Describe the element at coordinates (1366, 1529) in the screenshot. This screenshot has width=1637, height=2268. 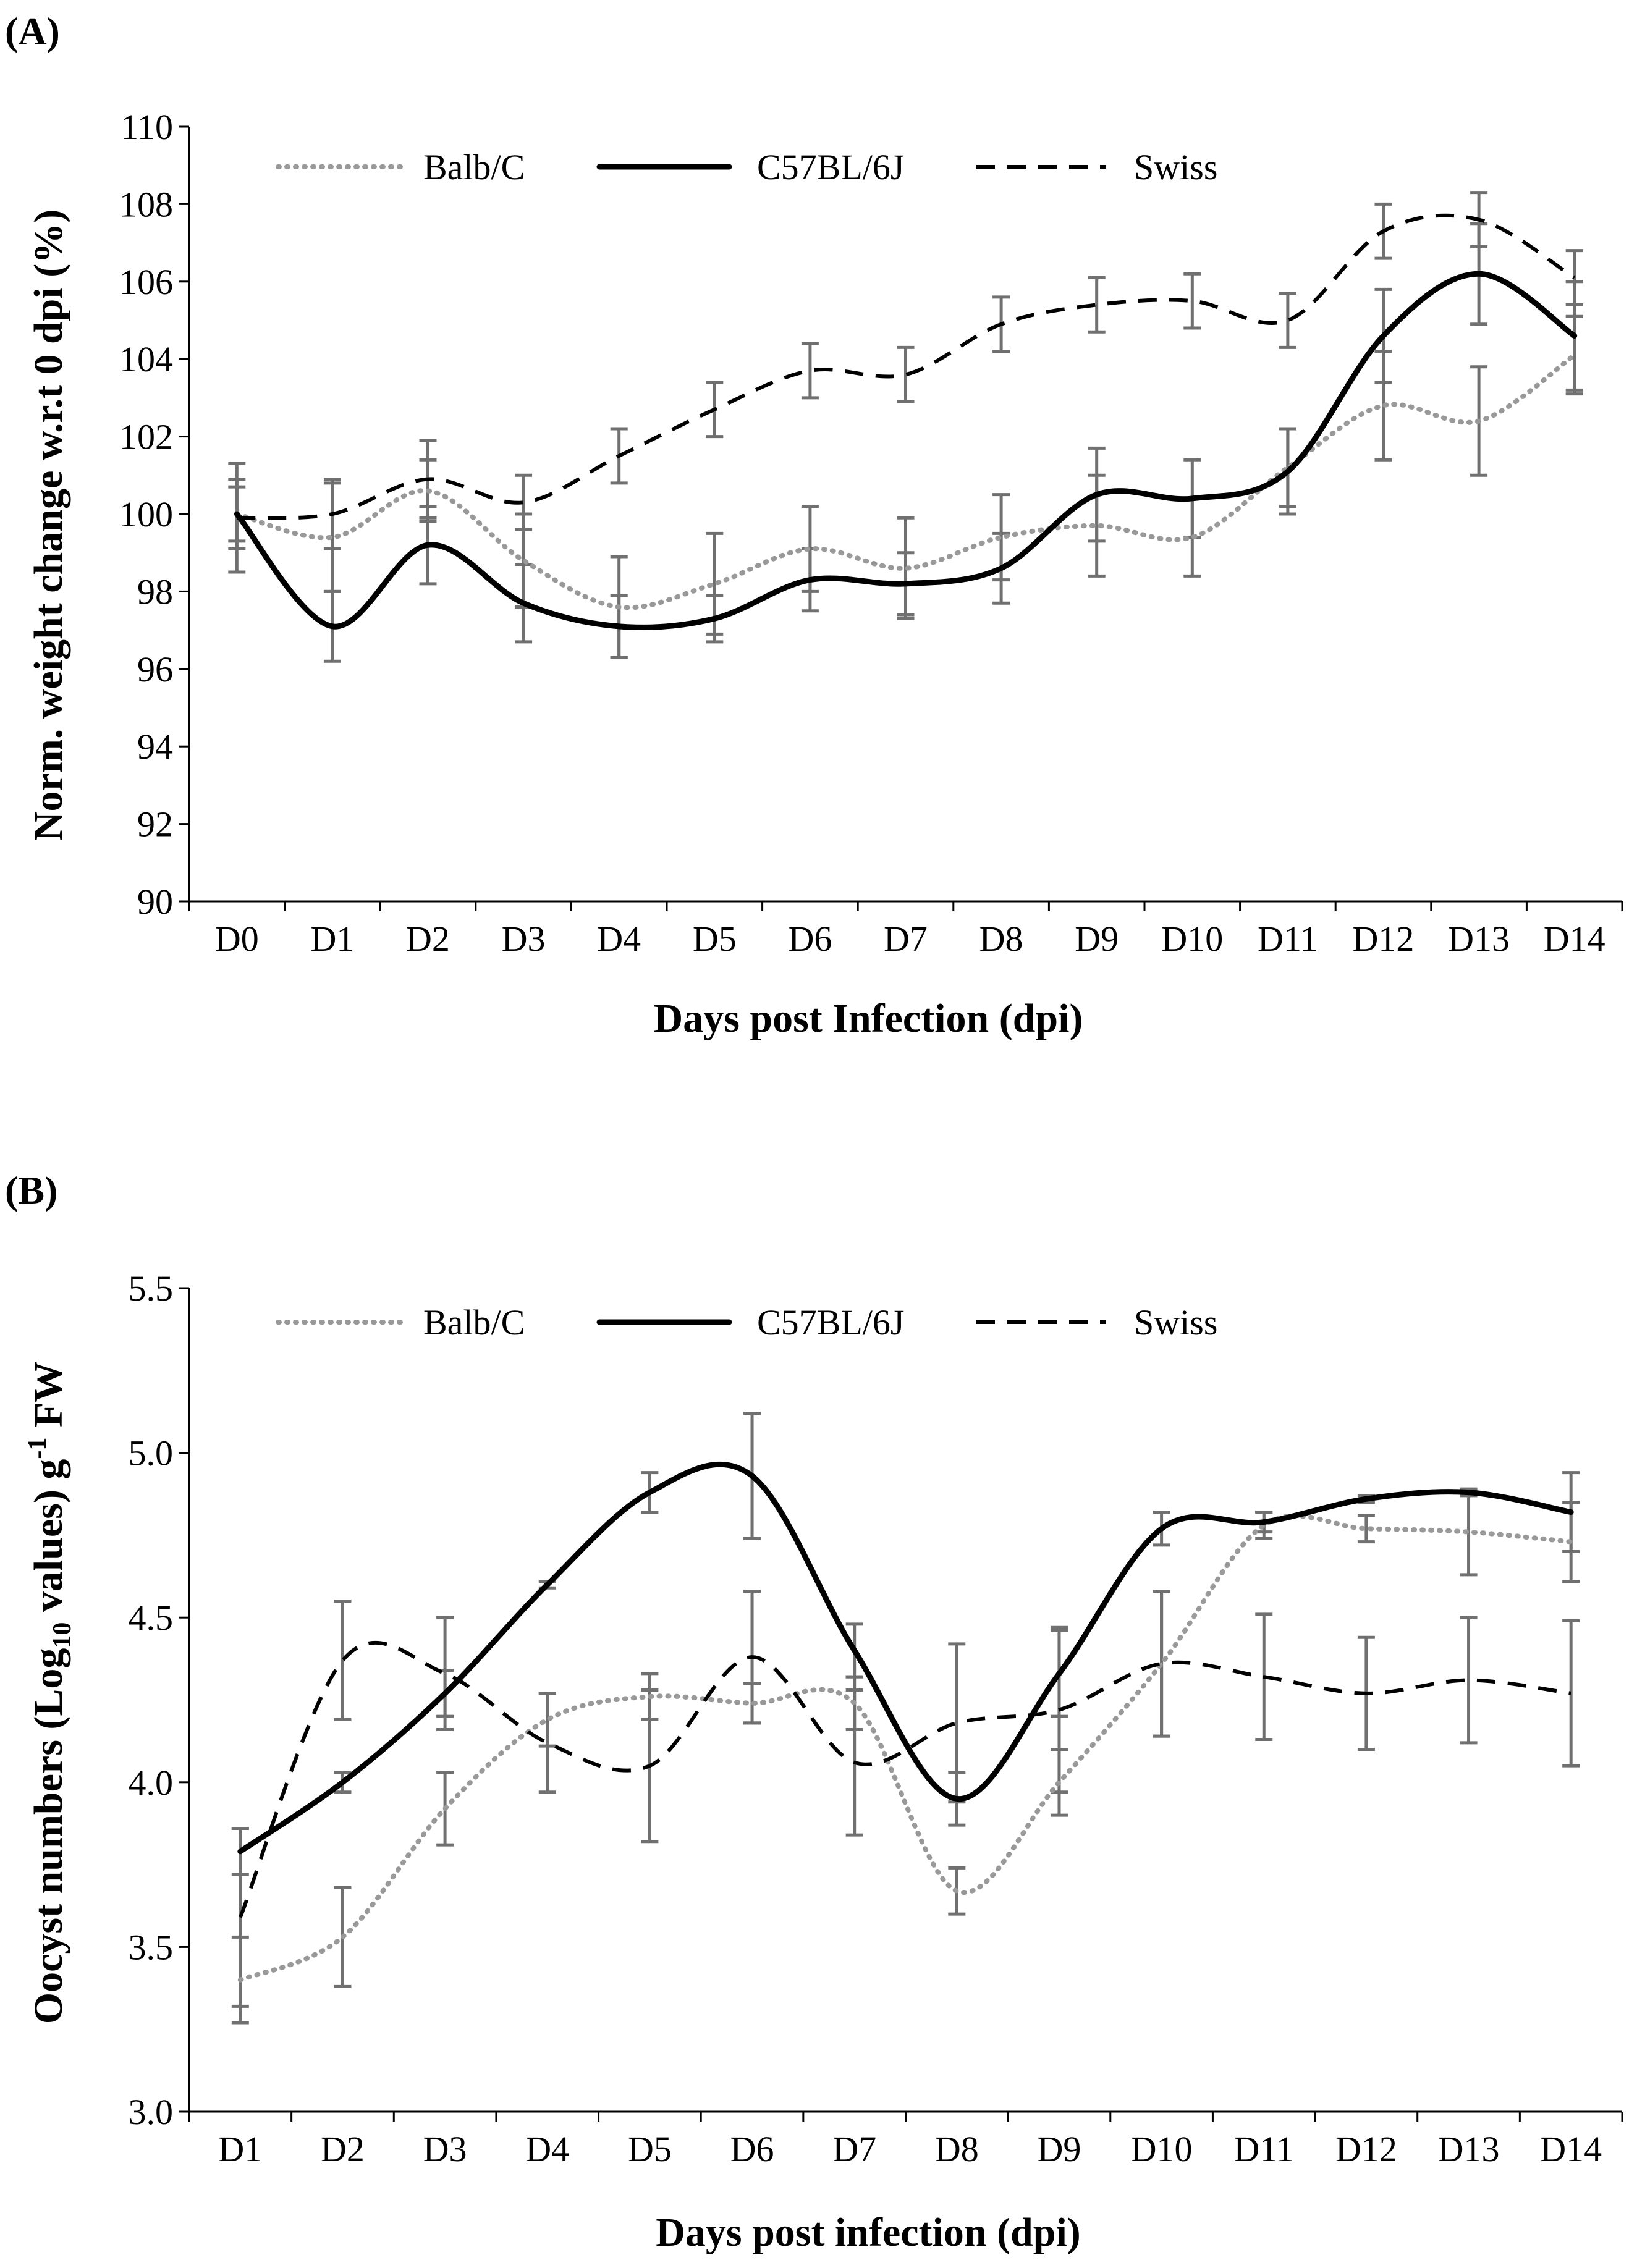
I see `panel-b-error-bar-balb-c` at that location.